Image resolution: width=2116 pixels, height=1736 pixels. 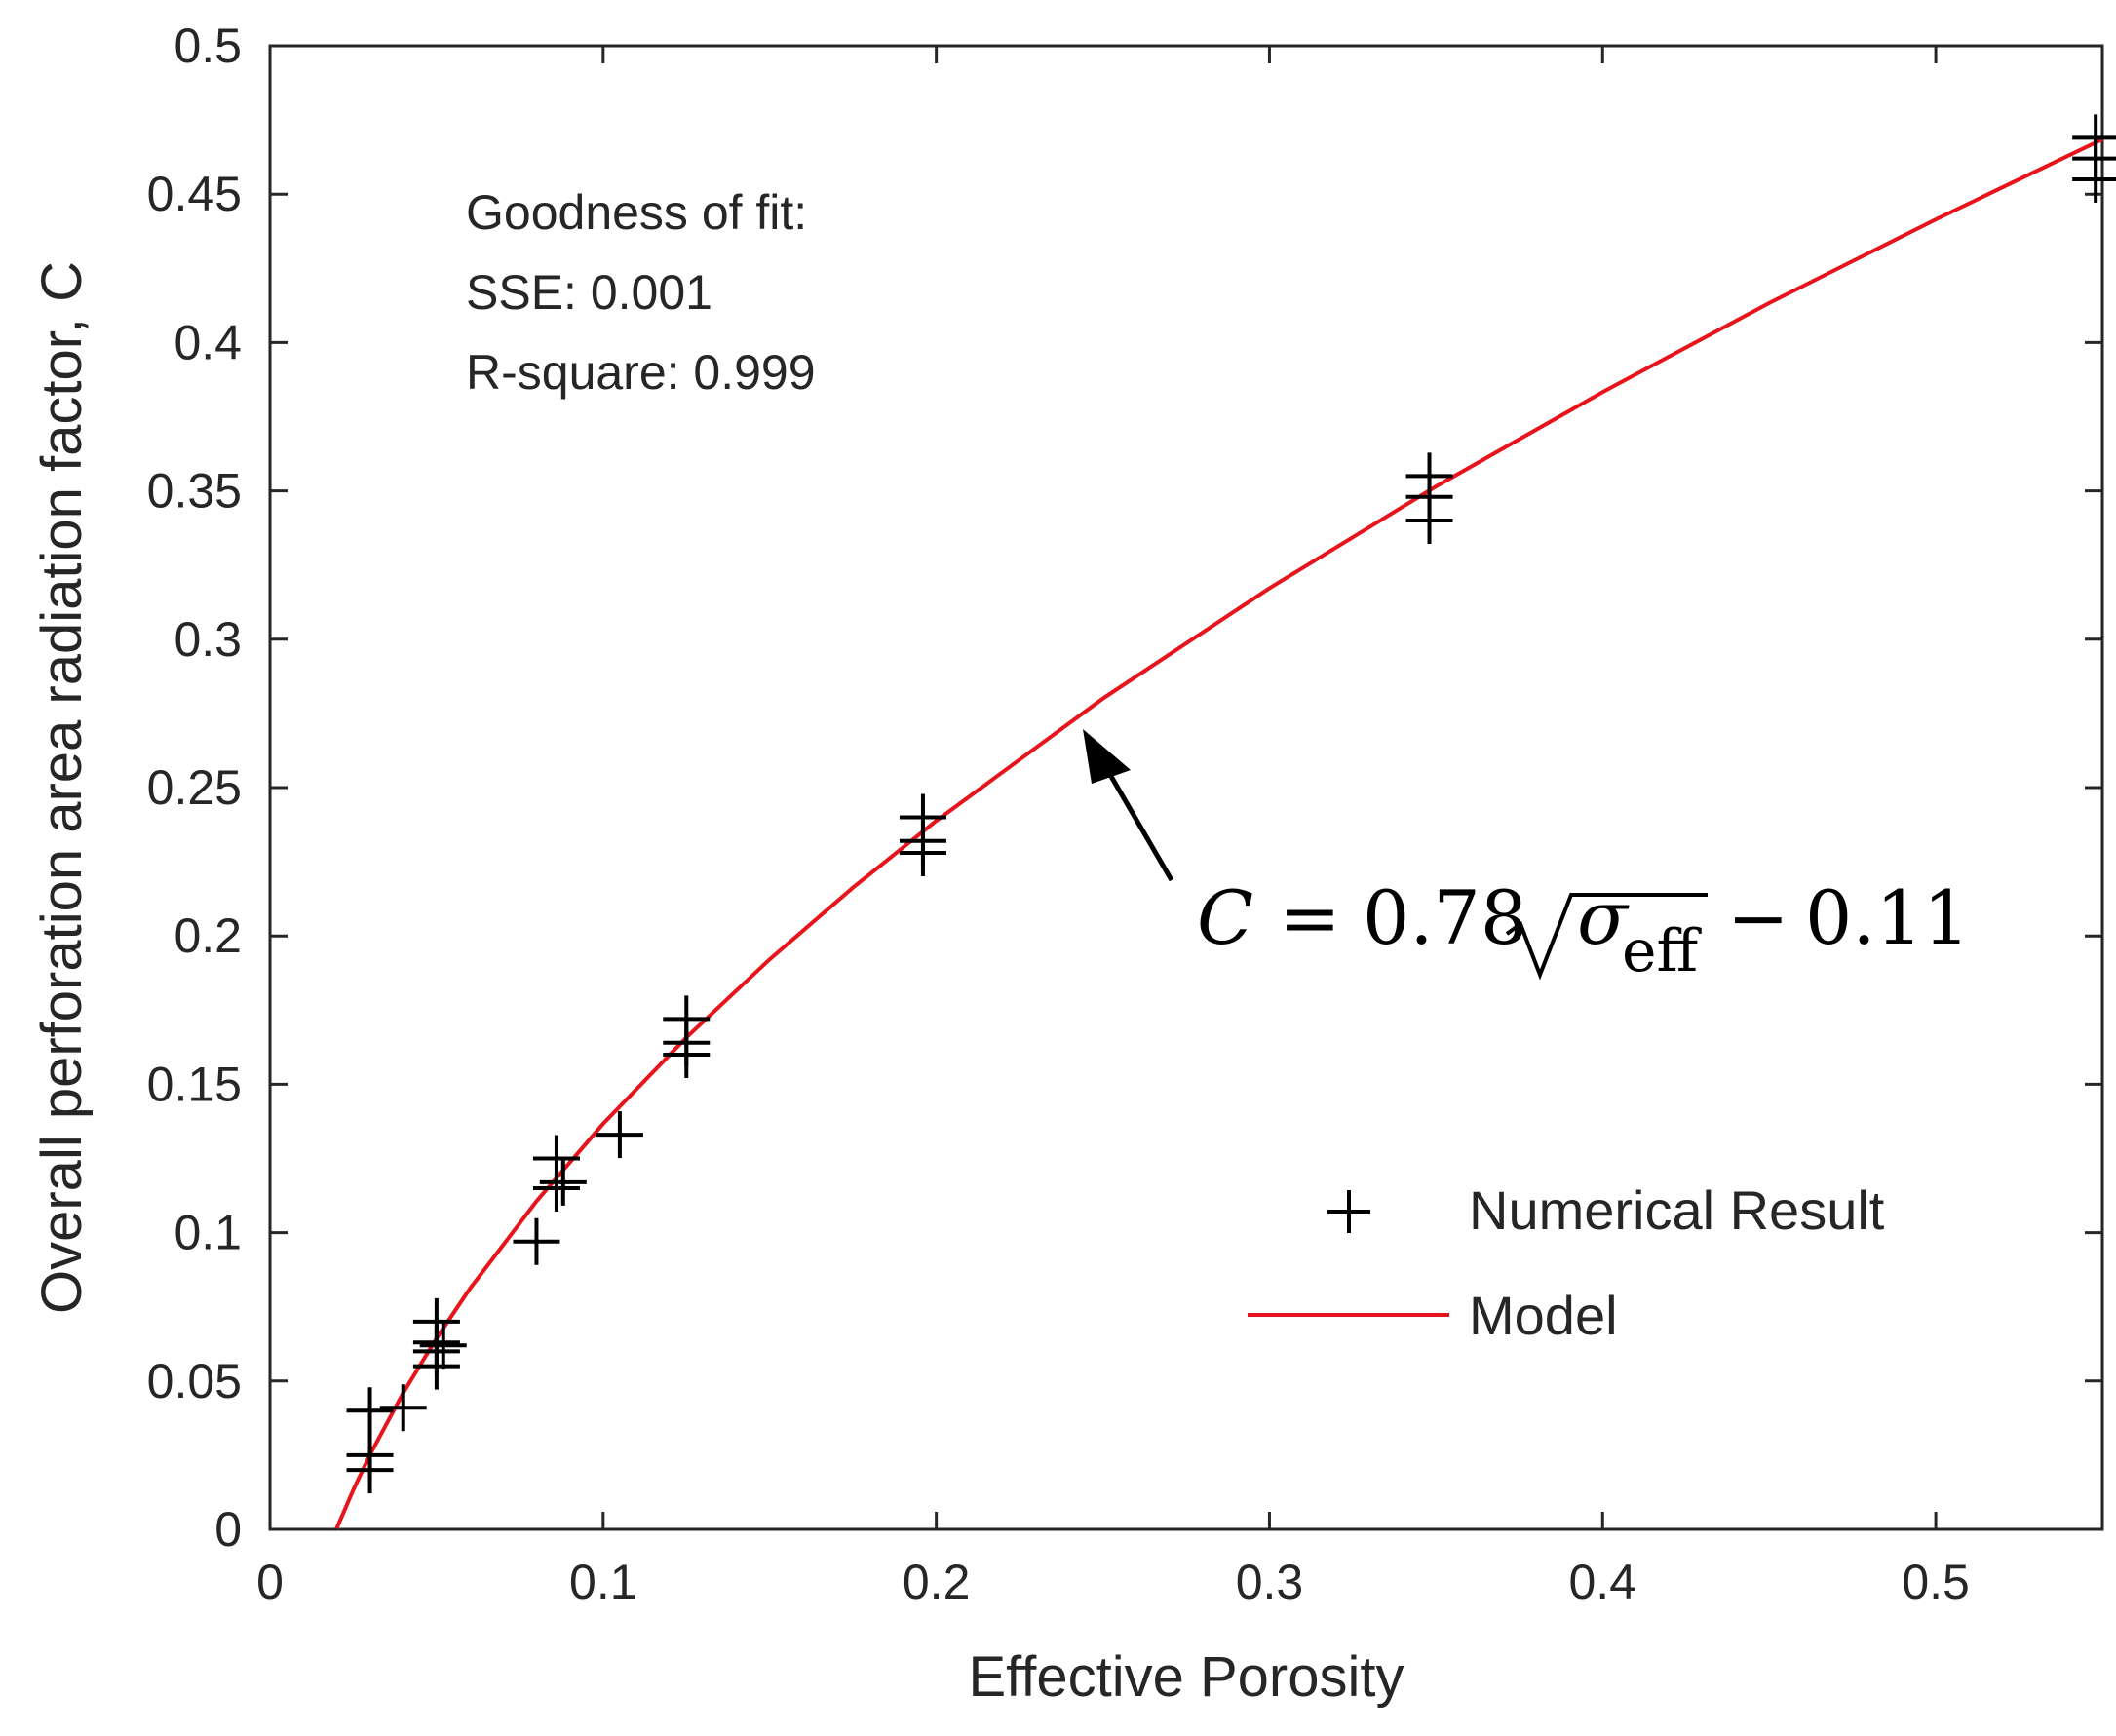 I want to click on y-tick-label: 0.3, so click(x=207, y=639).